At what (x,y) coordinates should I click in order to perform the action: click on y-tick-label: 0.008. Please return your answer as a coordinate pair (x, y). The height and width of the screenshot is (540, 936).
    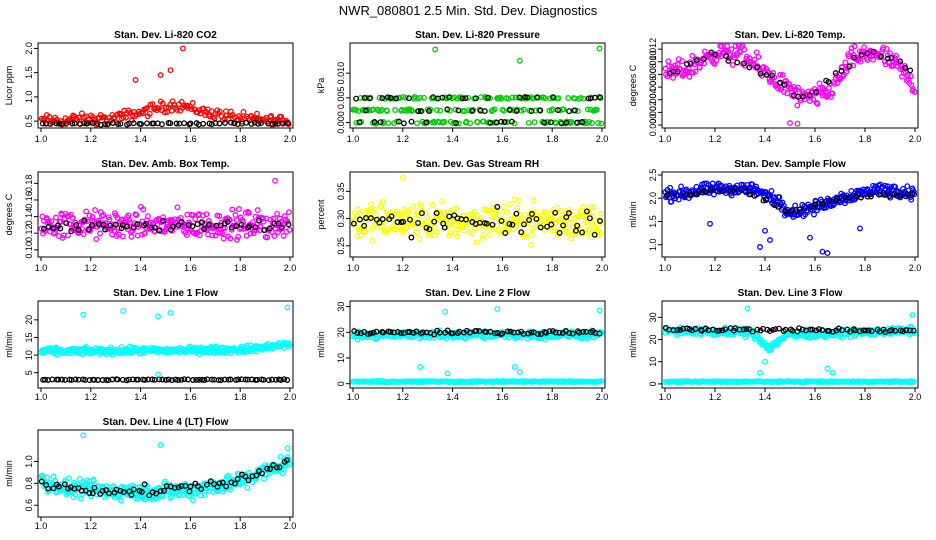
    Looking at the image, I should click on (653, 74).